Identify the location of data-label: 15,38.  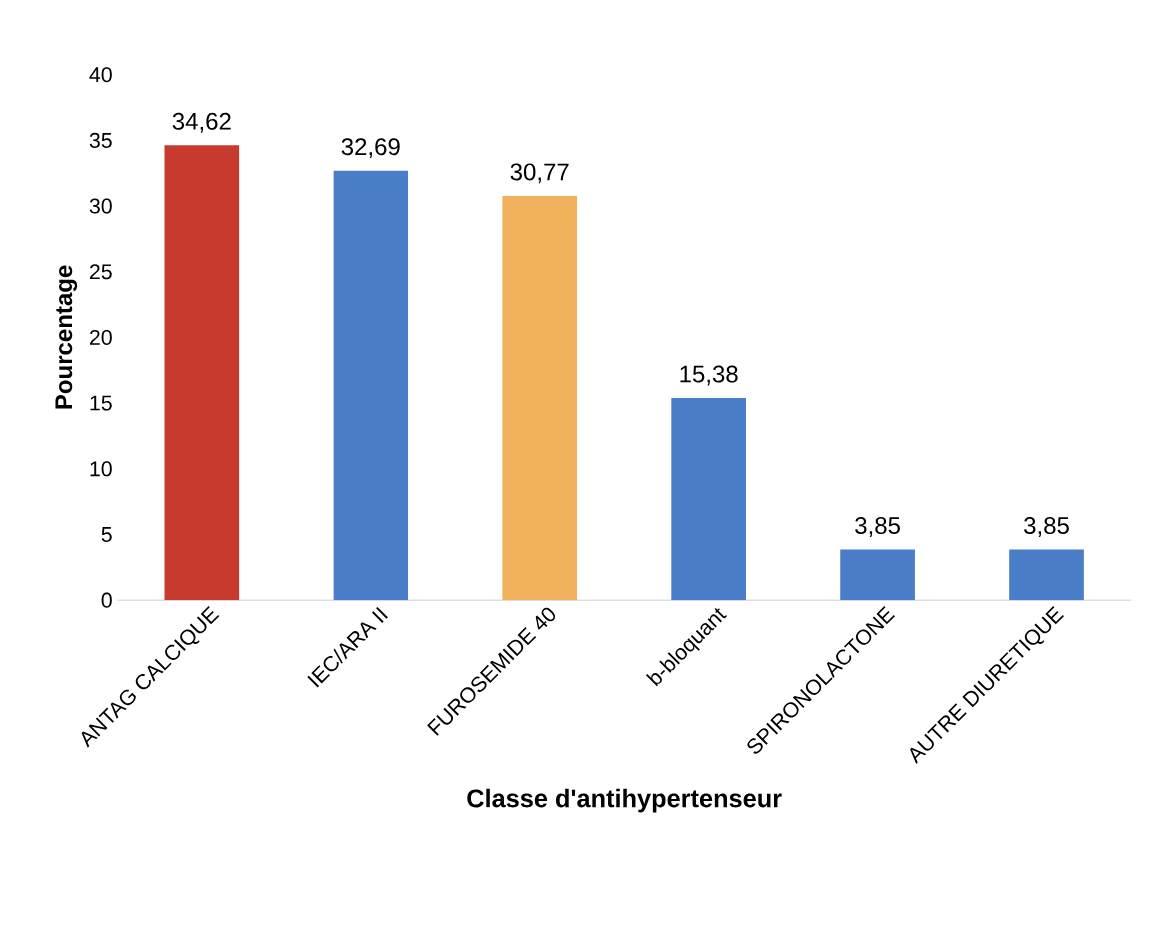
(709, 375).